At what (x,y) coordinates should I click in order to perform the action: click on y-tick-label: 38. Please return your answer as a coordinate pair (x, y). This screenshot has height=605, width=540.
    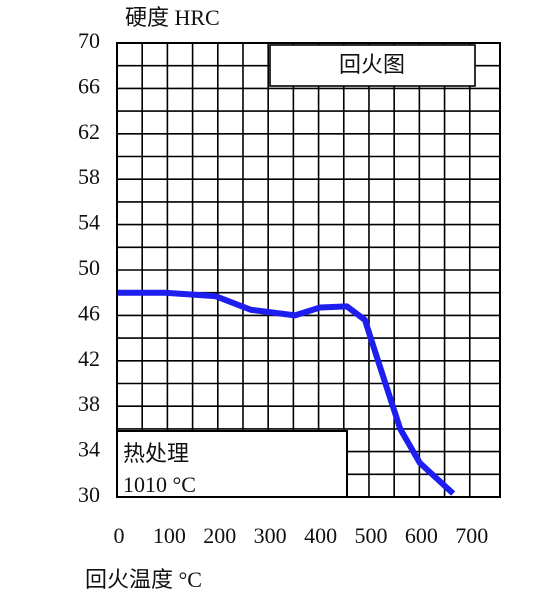
    Looking at the image, I should click on (89, 403).